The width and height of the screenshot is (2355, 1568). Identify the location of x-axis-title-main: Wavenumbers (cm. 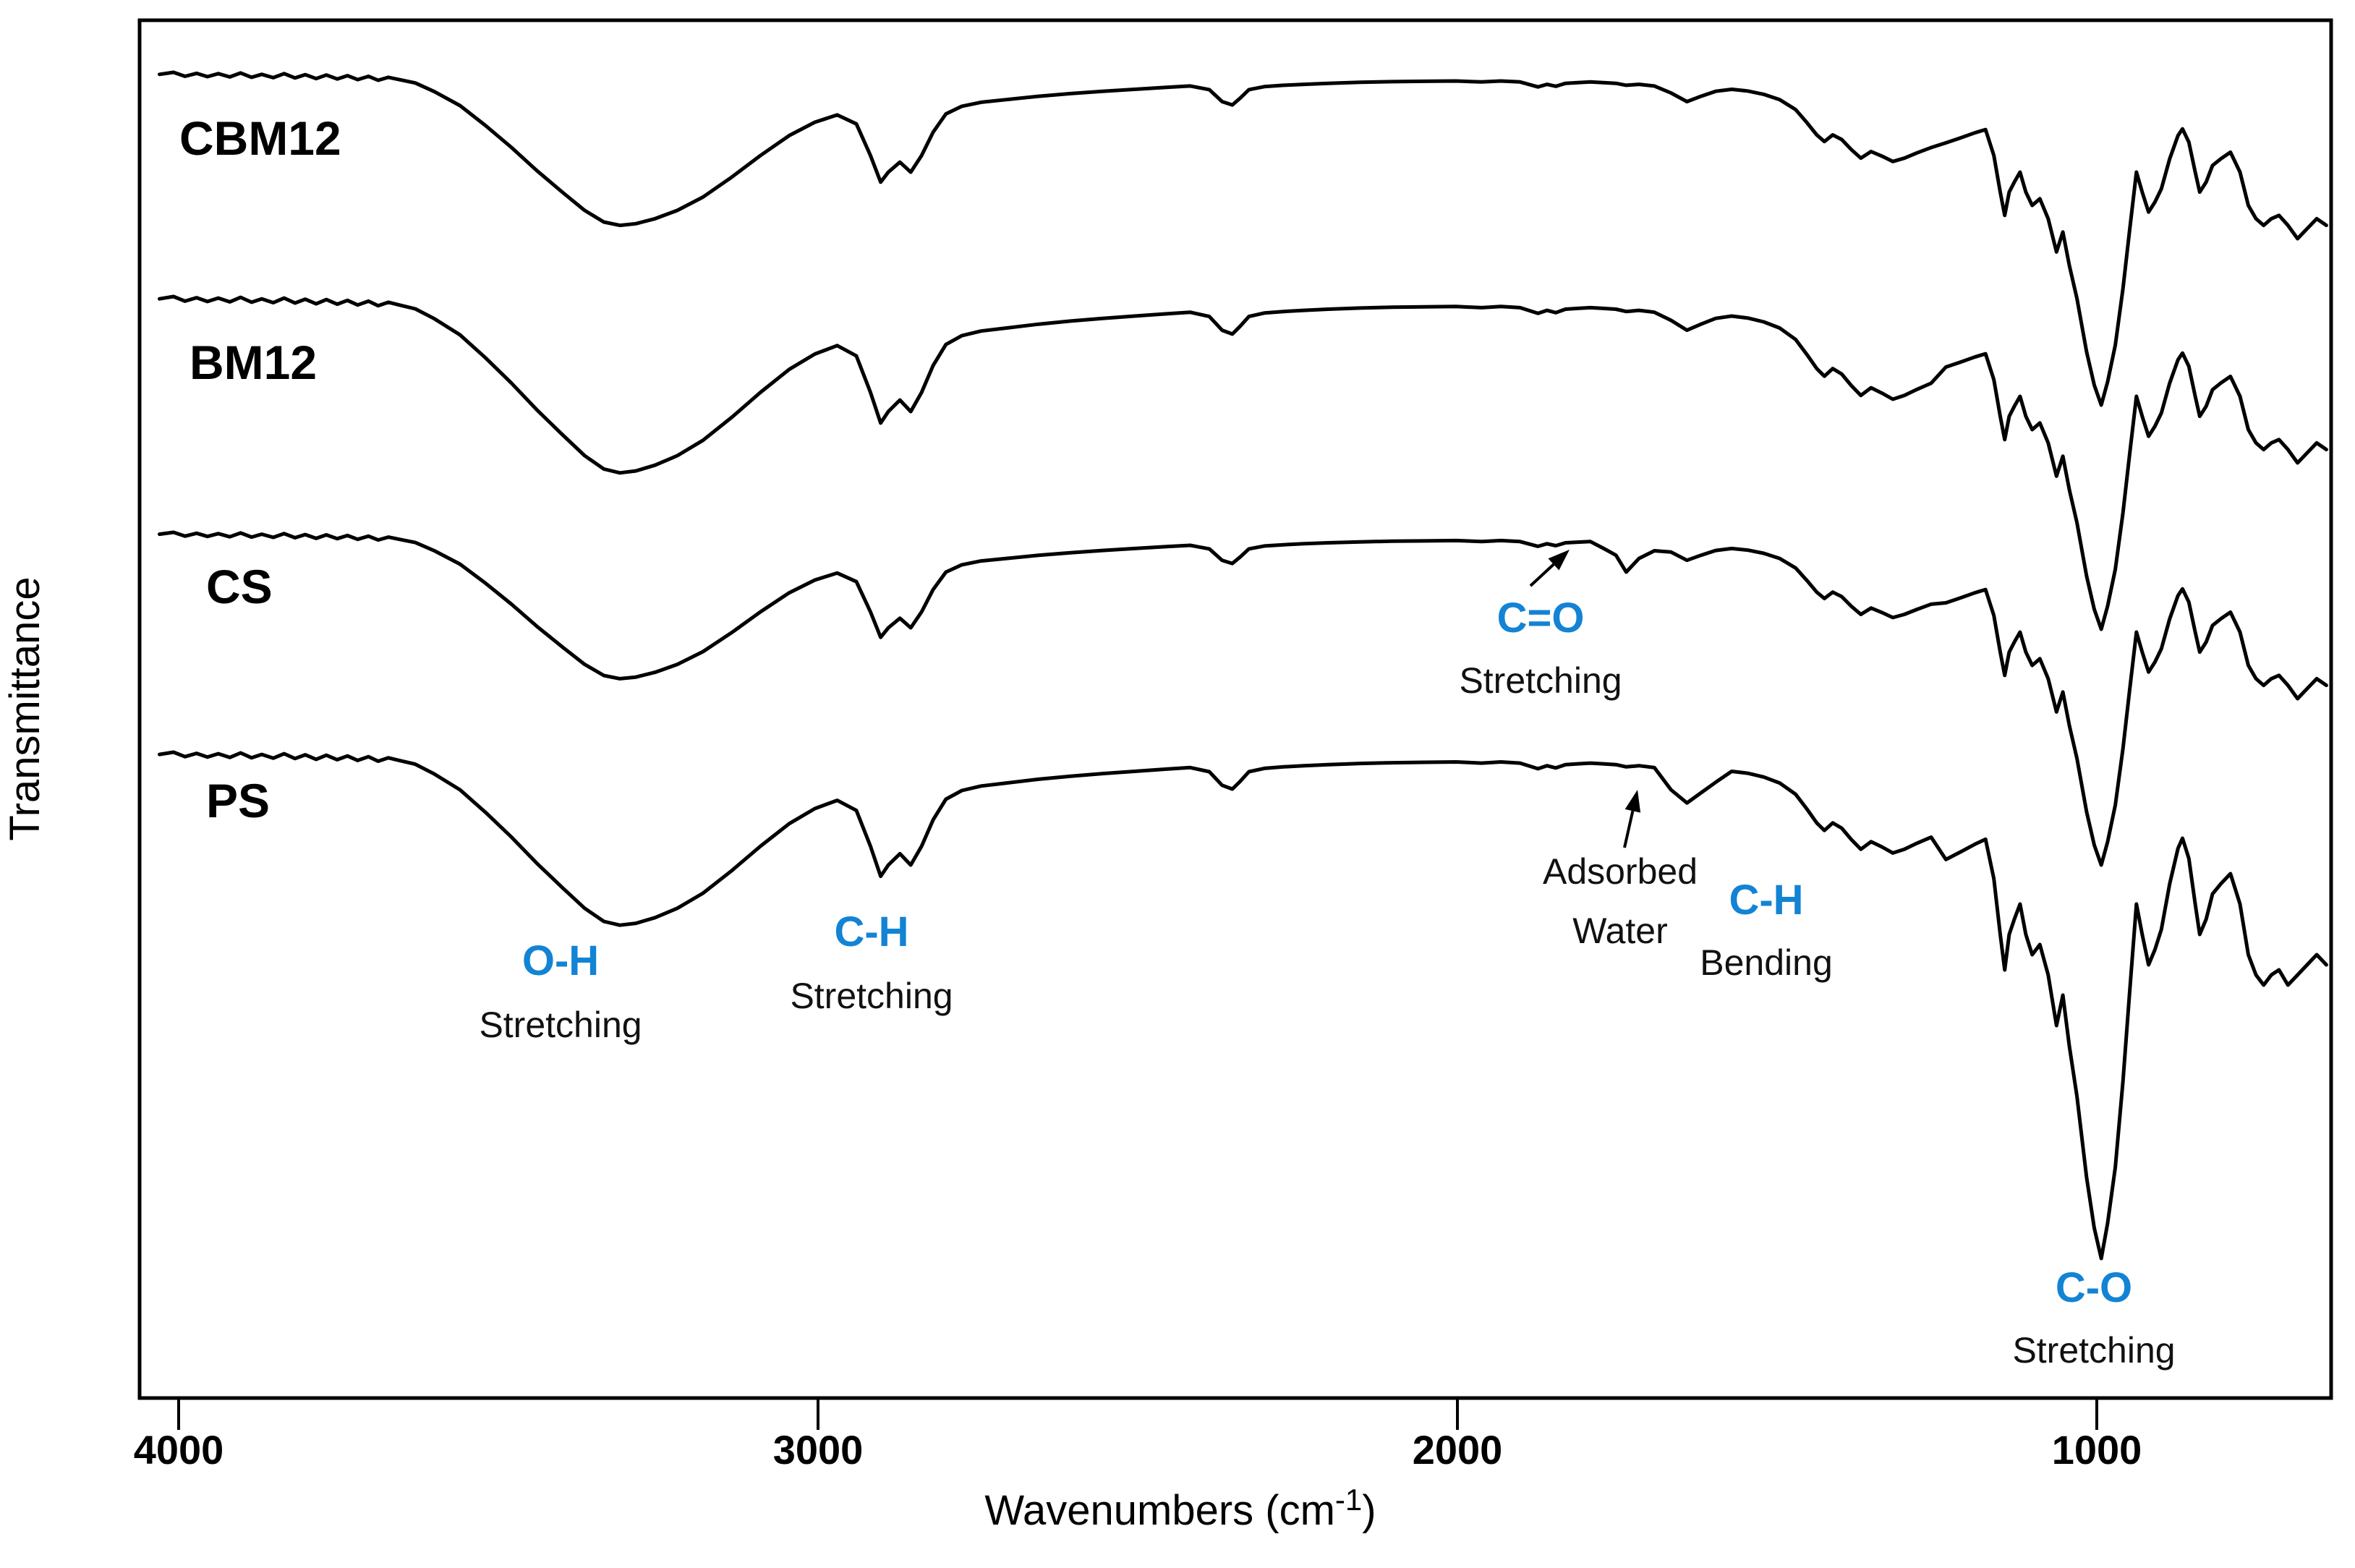
(1159, 1510).